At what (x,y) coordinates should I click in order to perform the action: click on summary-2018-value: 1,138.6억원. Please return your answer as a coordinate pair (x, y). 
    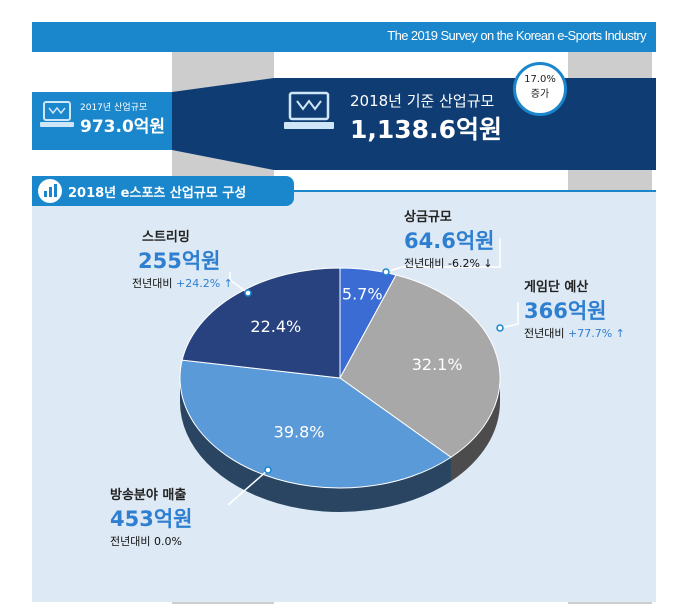
    Looking at the image, I should click on (426, 129).